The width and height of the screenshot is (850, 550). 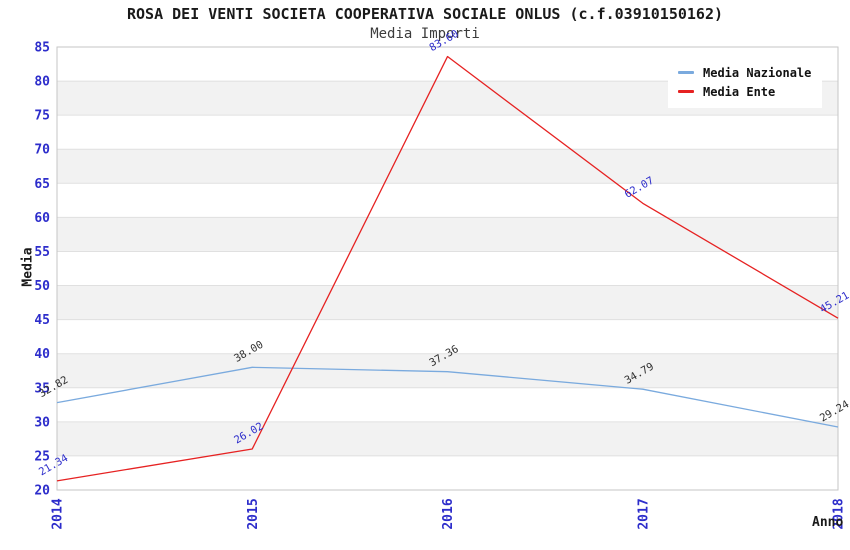 I want to click on legend-swatch-media-nazionale, so click(x=686, y=72).